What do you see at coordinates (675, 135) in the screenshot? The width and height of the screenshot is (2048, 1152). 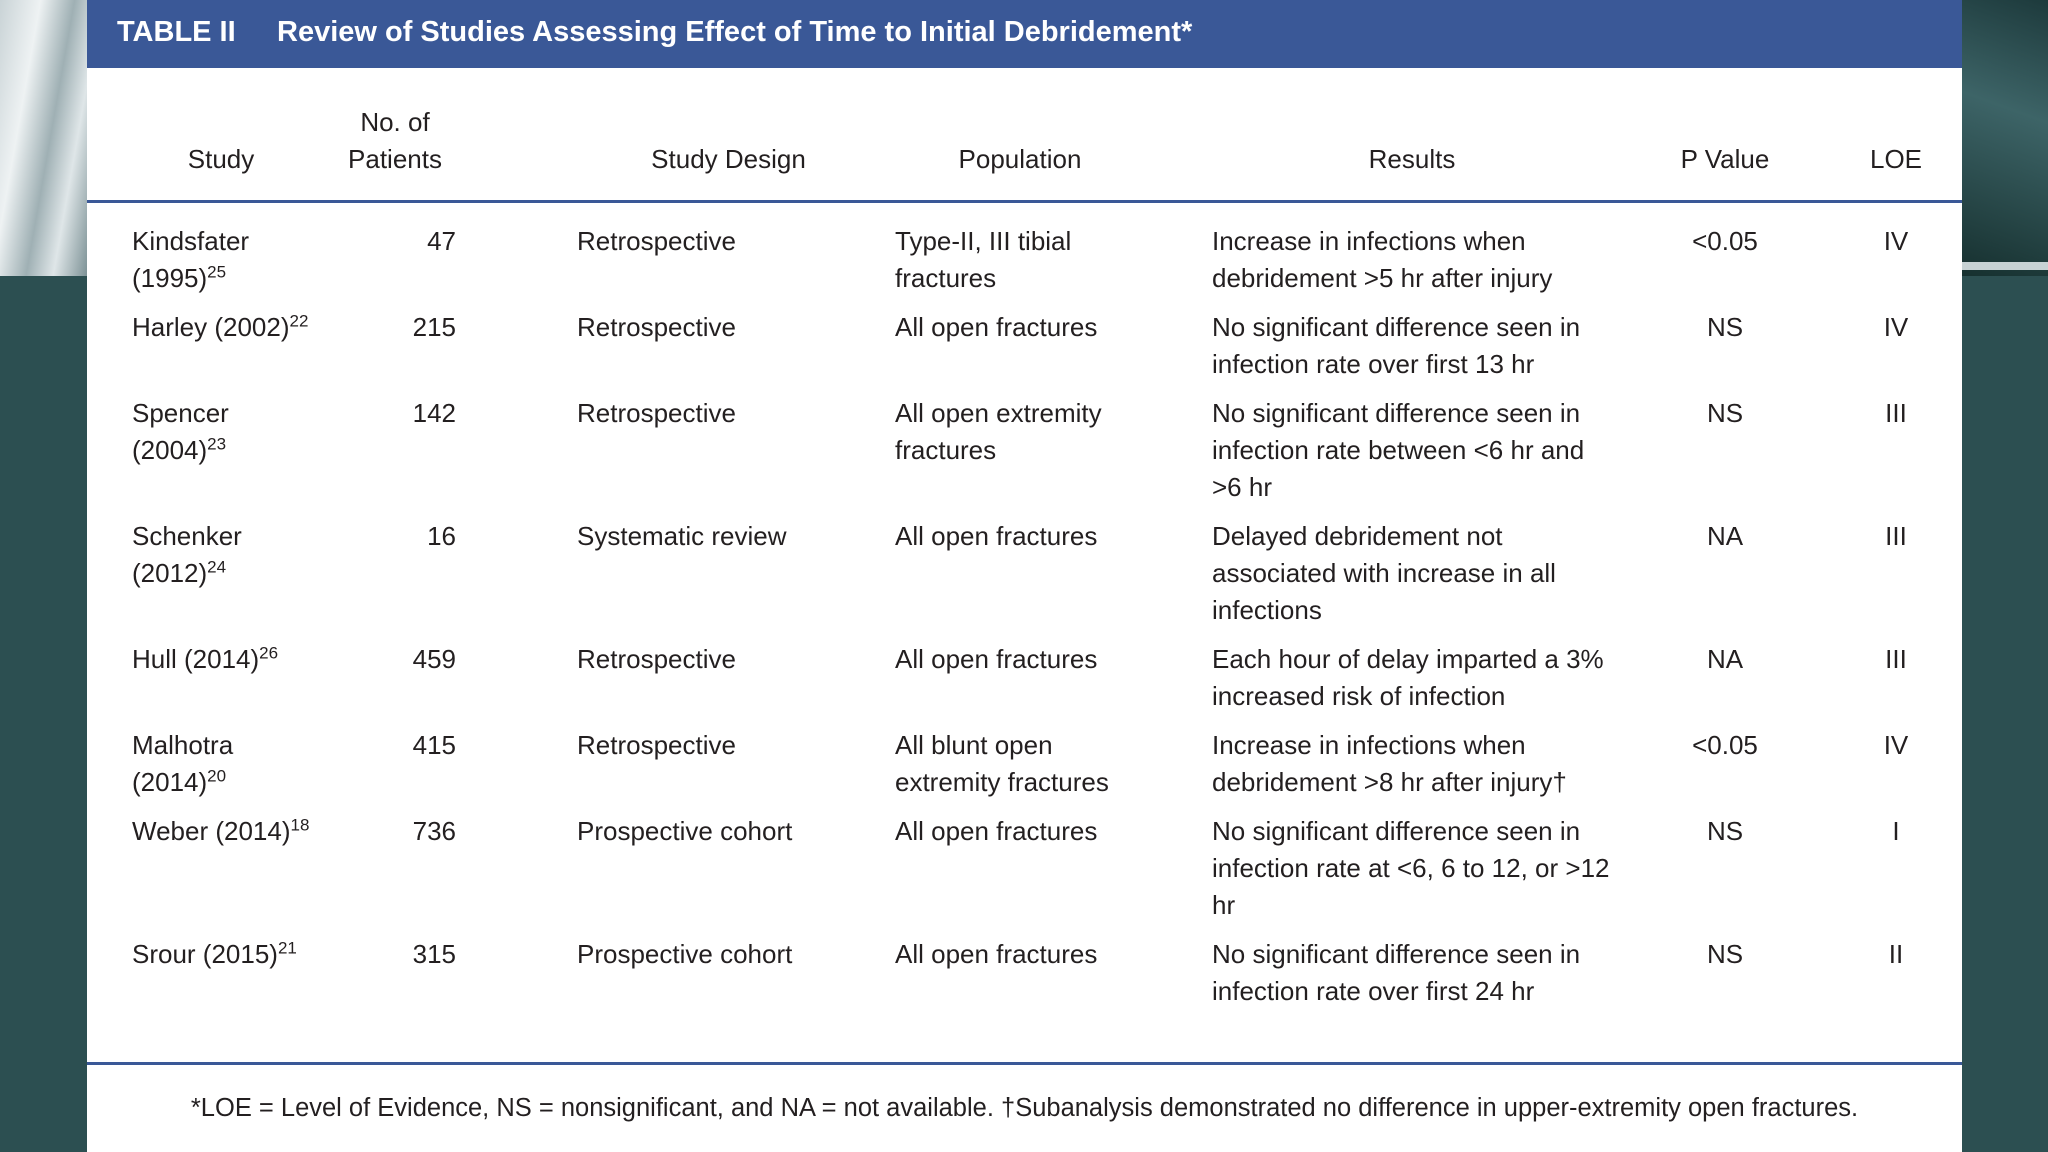 I see `column-header: Study Design` at bounding box center [675, 135].